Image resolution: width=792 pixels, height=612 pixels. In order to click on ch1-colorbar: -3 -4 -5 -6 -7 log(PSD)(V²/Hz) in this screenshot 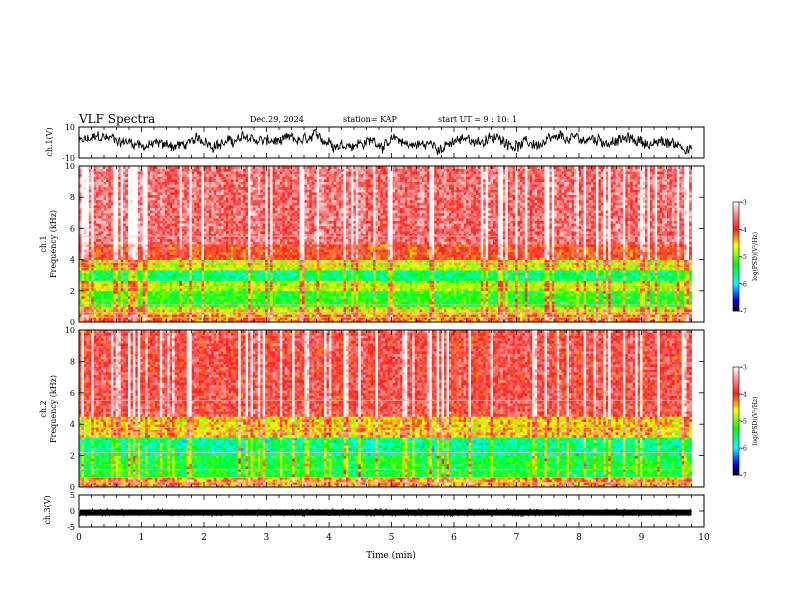, I will do `click(745, 258)`.